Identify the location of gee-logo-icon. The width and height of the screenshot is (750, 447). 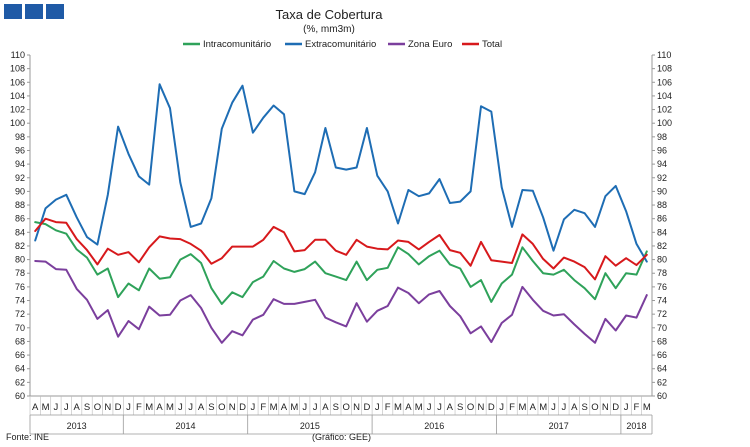
(34, 11).